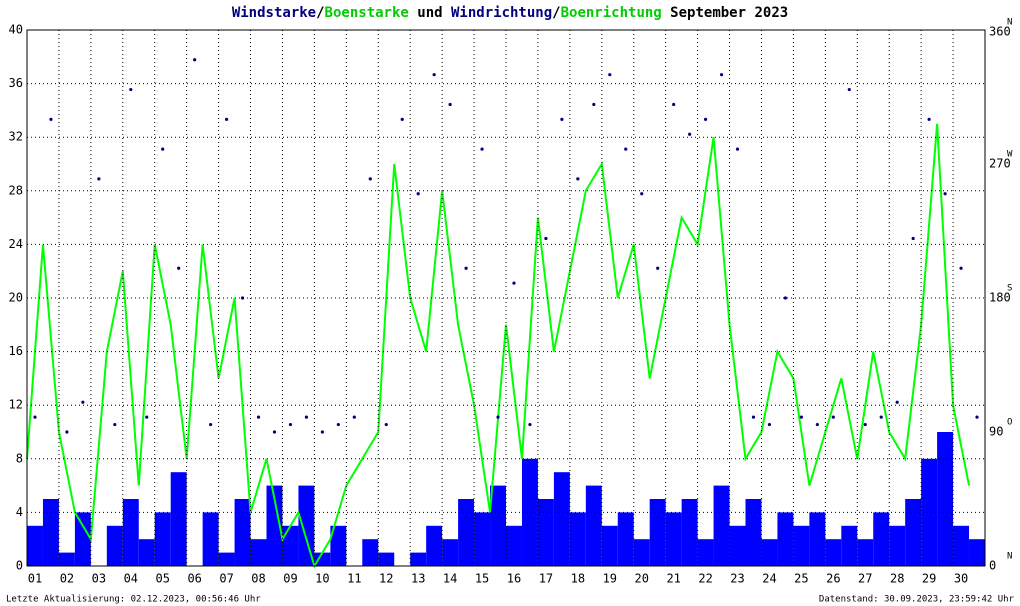 The height and width of the screenshot is (606, 1020). I want to click on x-tick-label: 23, so click(737, 579).